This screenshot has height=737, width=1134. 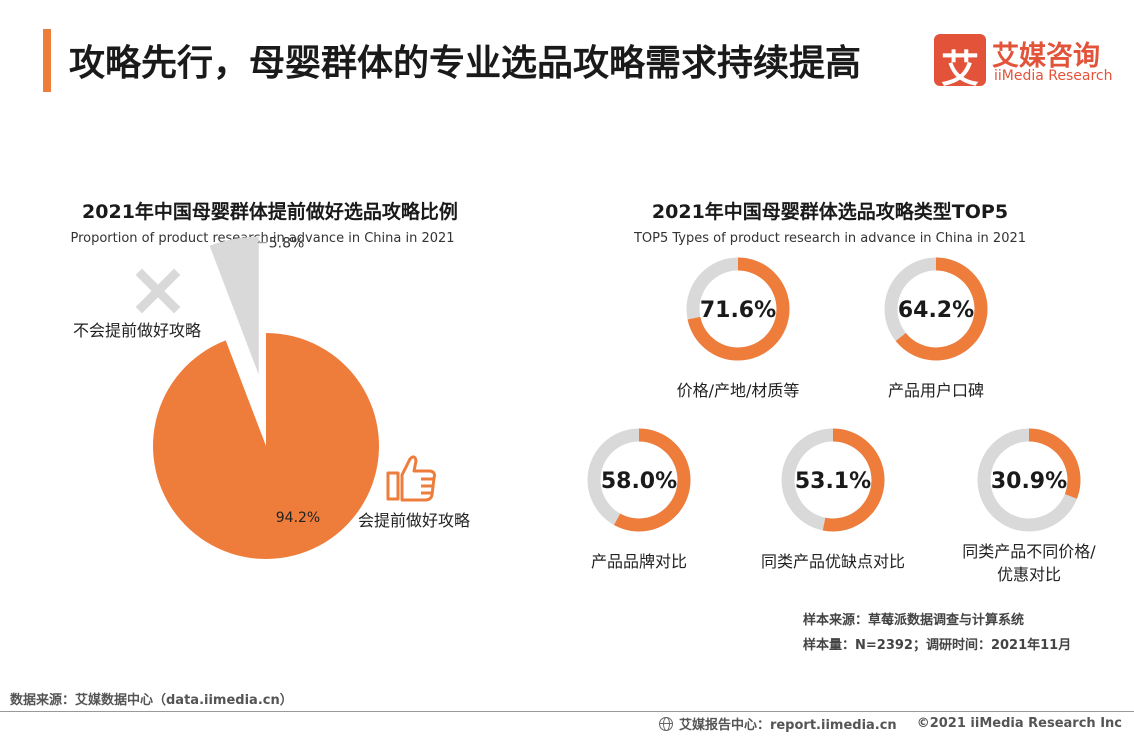 What do you see at coordinates (830, 212) in the screenshot?
I see `donut-chart-title: 2021年中国母婴群体选品攻略类型TOP5` at bounding box center [830, 212].